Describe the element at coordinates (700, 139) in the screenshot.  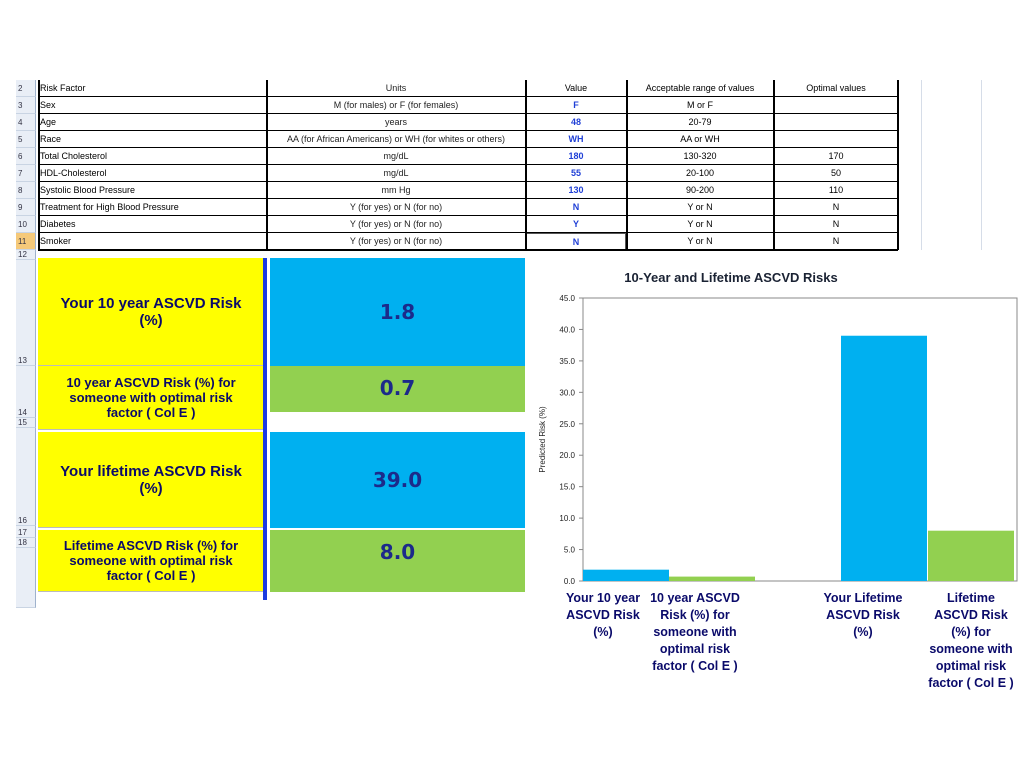
I see `acceptable-range-cell: AA or WH` at that location.